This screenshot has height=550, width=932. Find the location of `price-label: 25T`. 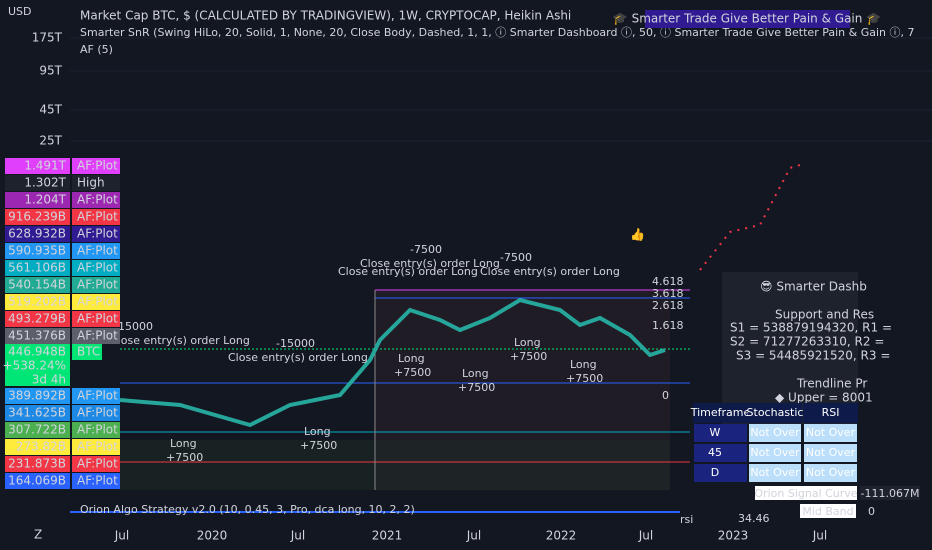

price-label: 25T is located at coordinates (50, 141).